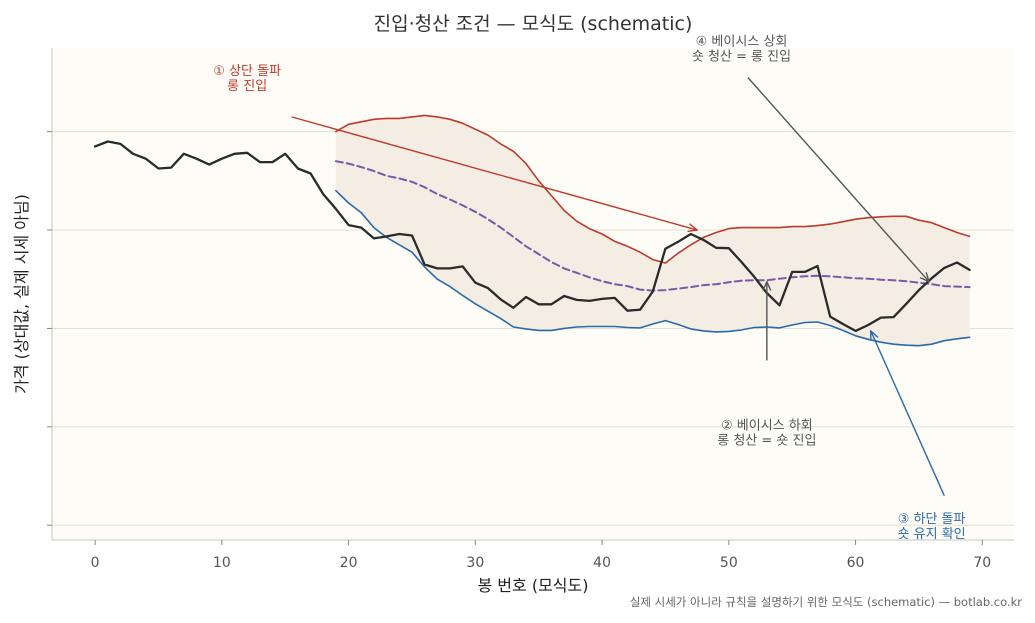  I want to click on x-tick-label-0: 0, so click(95, 563).